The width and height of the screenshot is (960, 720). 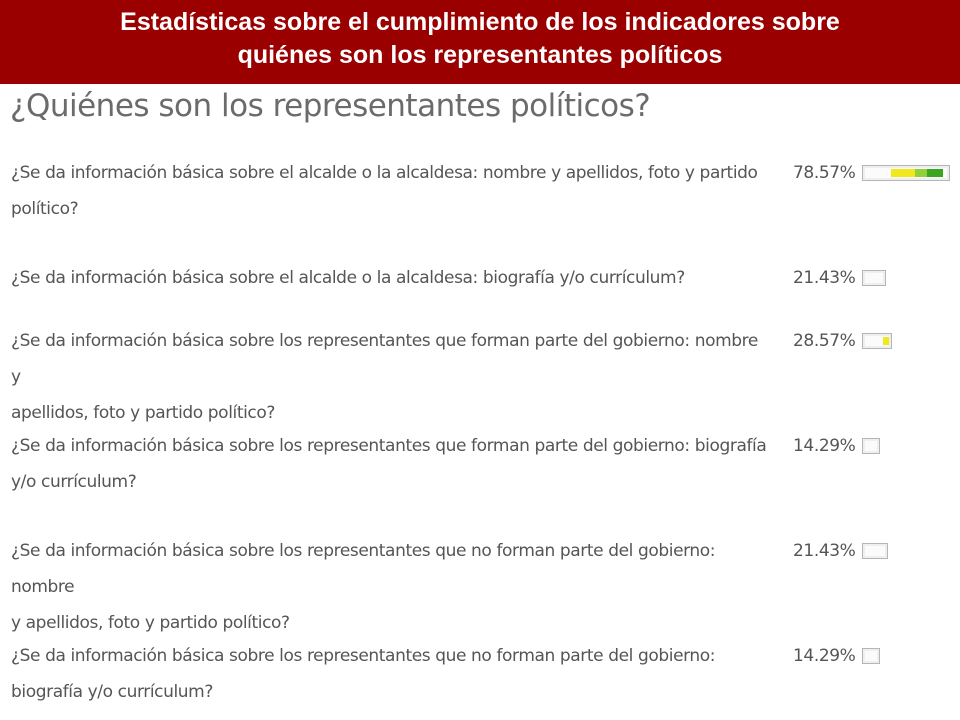 I want to click on question-line: apellidos, foto y partido político?, so click(x=143, y=413).